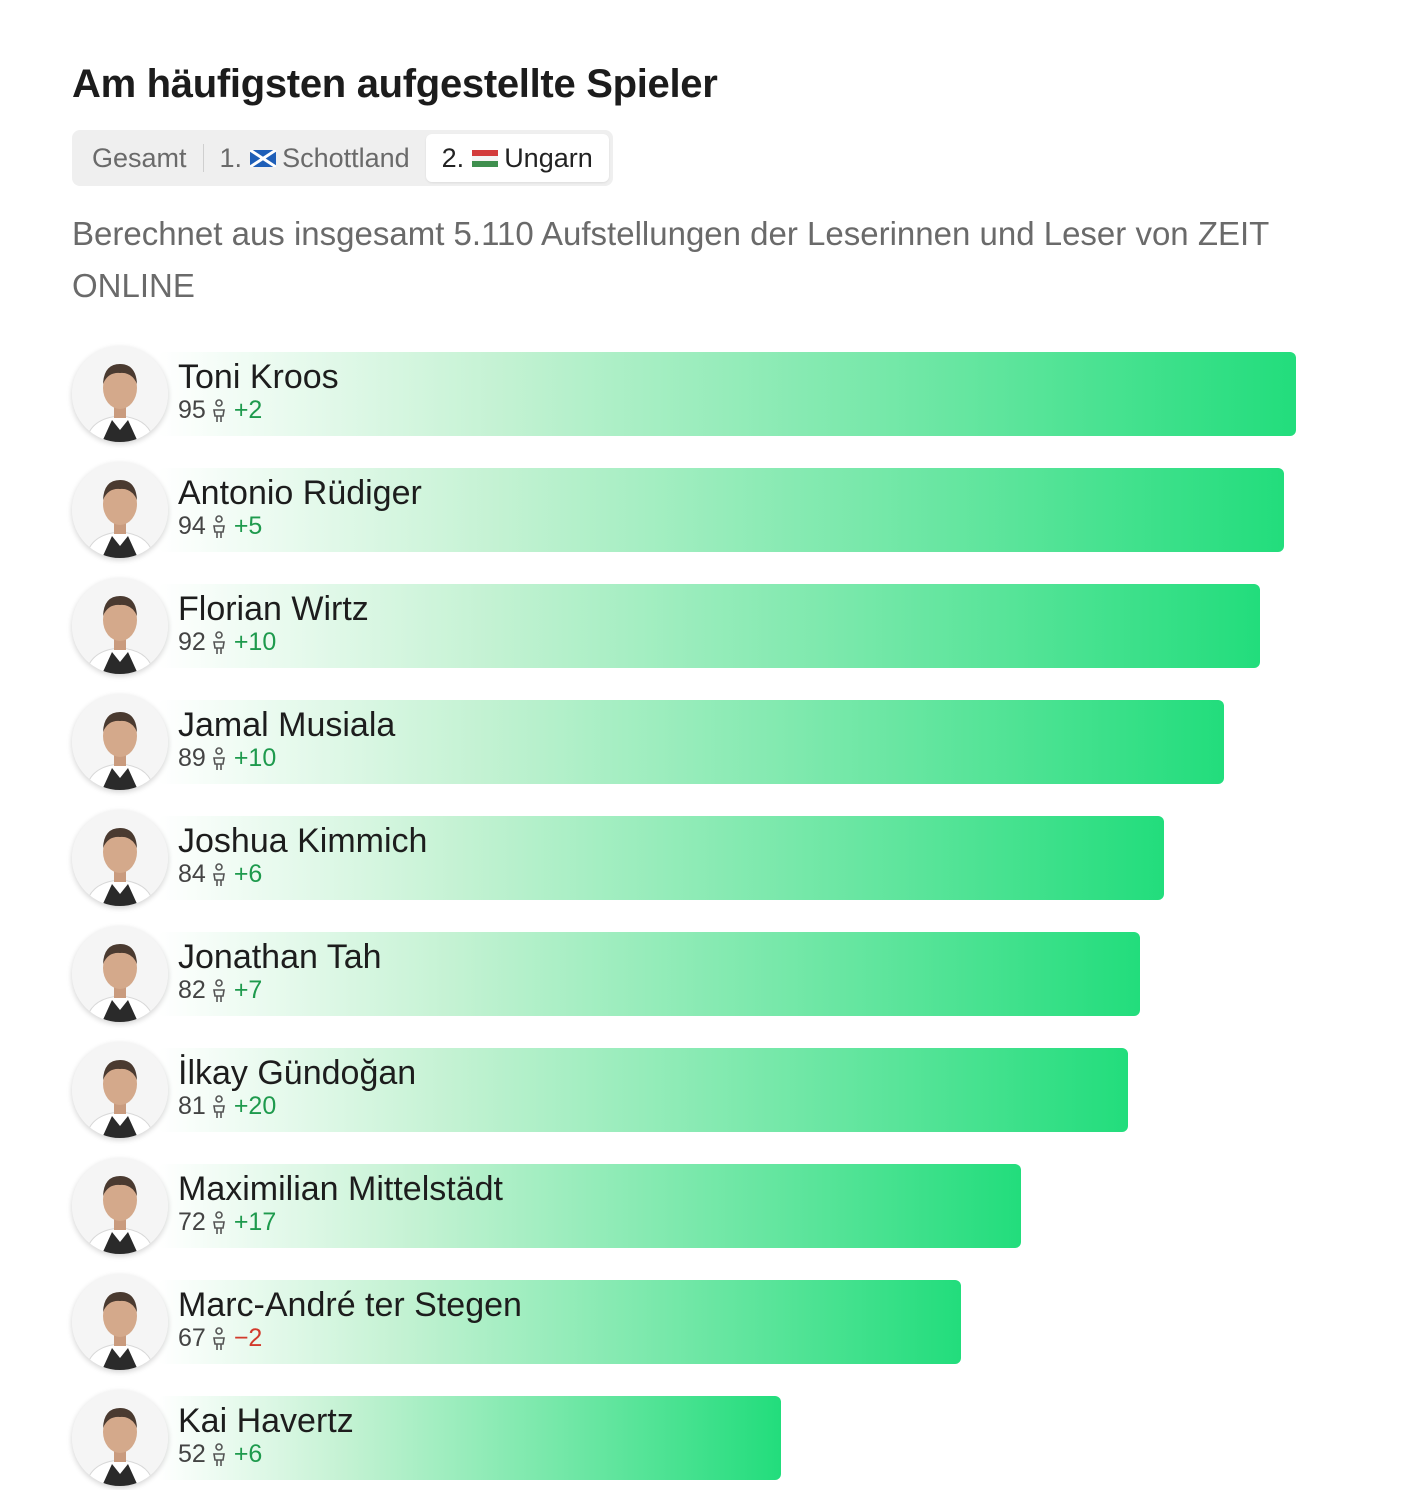  Describe the element at coordinates (258, 377) in the screenshot. I see `player-name: Toni Kroos` at that location.